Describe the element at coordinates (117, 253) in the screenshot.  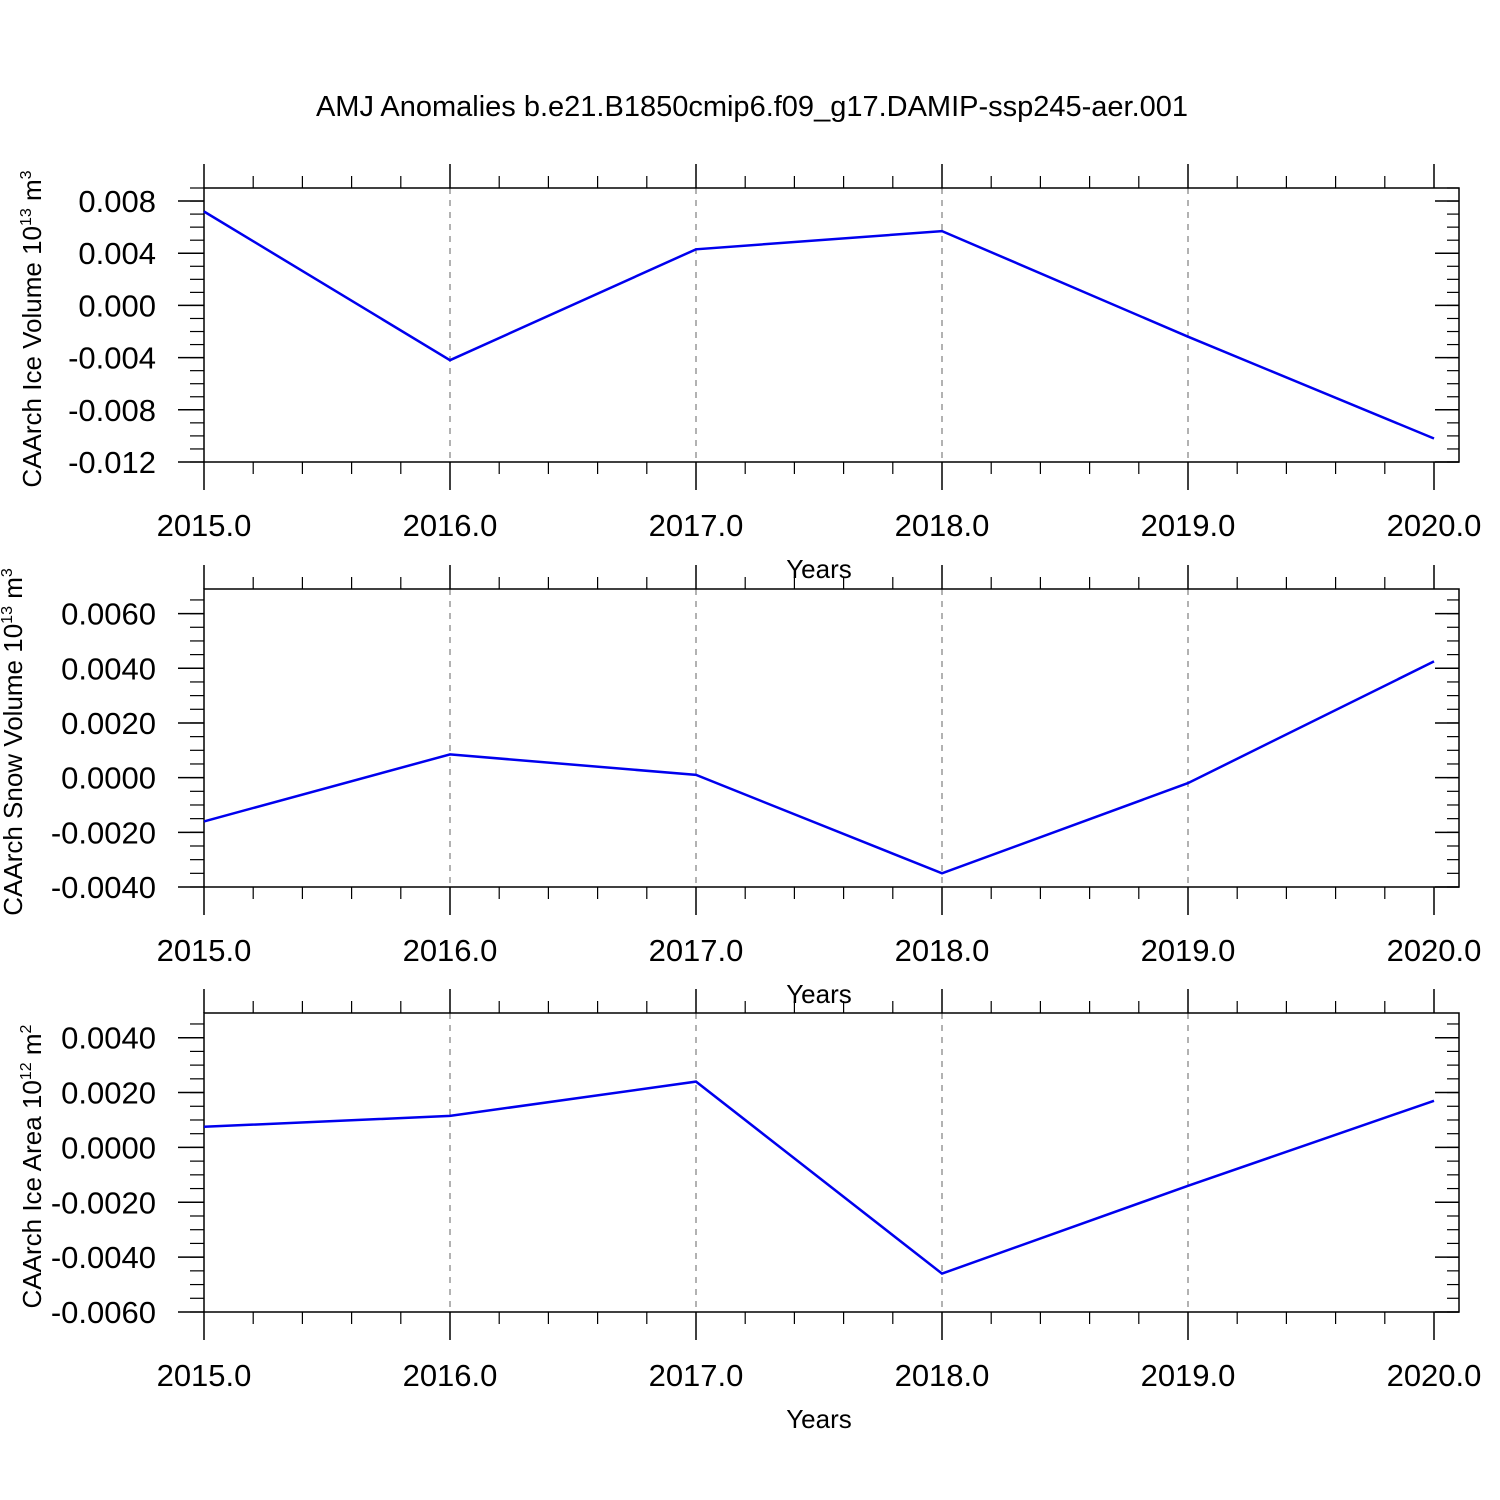
I see `y-tick-label: 0.004` at that location.